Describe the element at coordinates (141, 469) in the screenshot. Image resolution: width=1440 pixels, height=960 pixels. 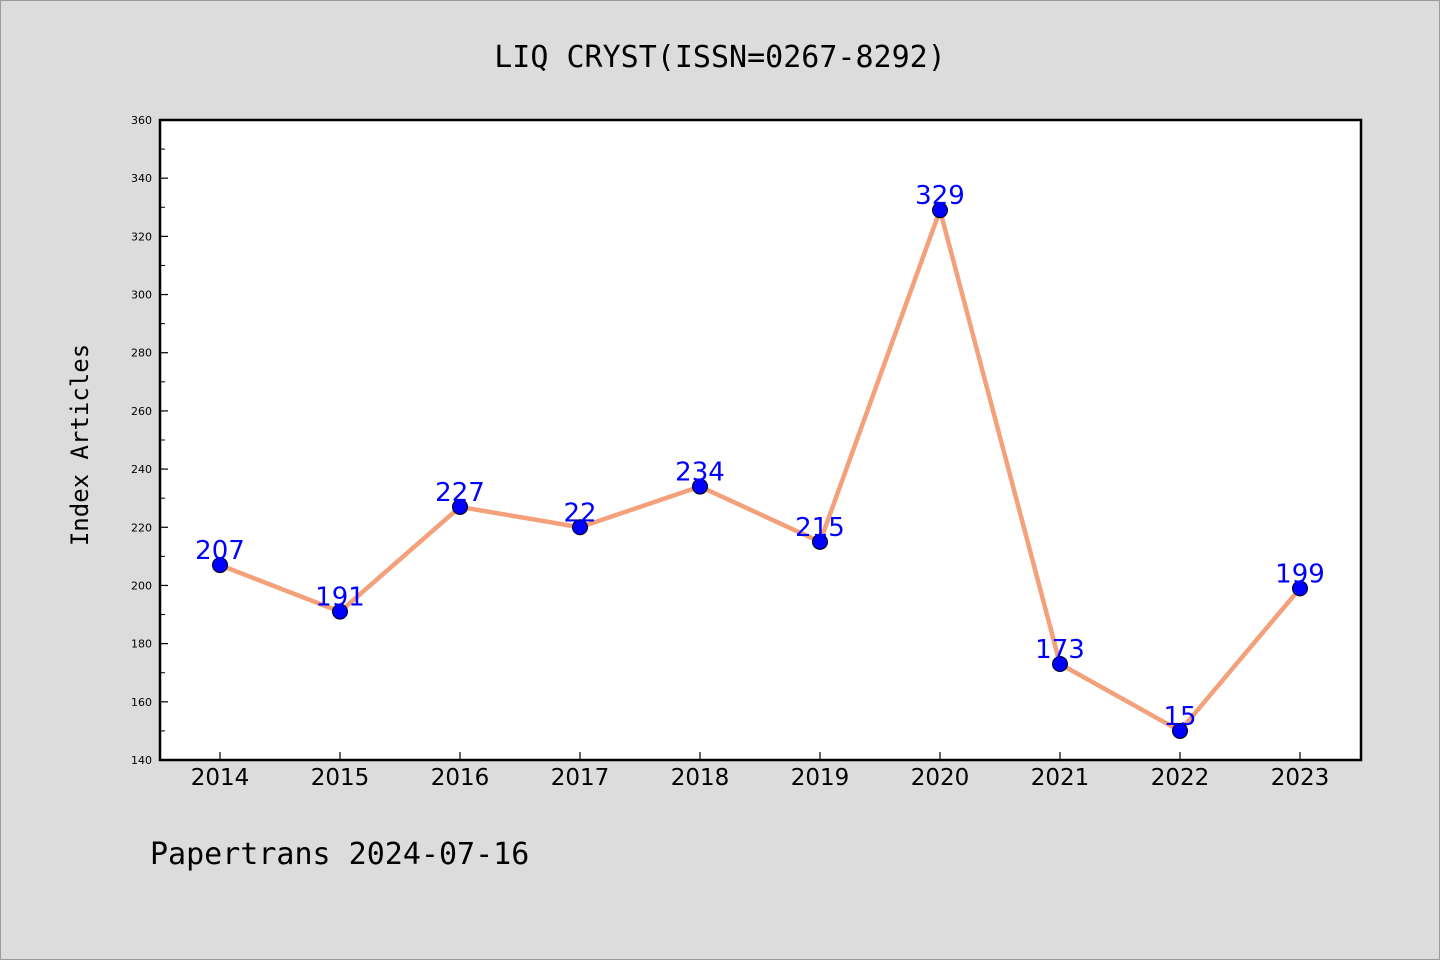
I see `y-tick-label: 240` at that location.